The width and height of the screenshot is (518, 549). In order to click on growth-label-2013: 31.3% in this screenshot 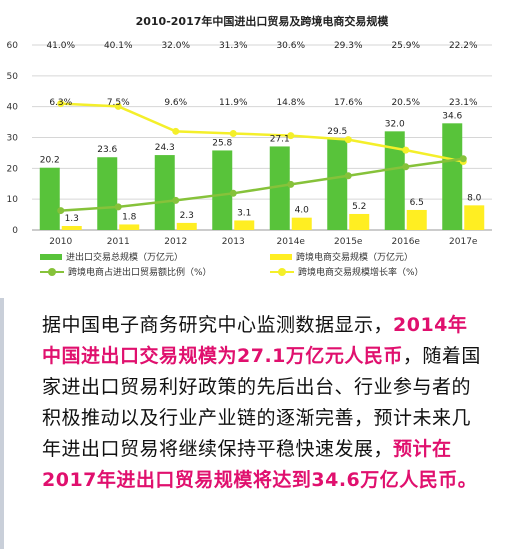, I will do `click(233, 46)`.